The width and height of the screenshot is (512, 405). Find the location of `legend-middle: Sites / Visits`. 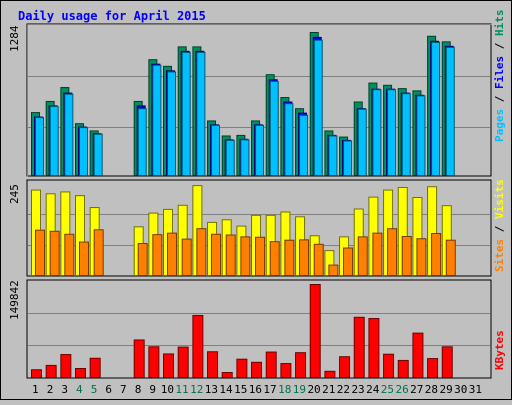

legend-middle: Sites / Visits is located at coordinates (499, 225).